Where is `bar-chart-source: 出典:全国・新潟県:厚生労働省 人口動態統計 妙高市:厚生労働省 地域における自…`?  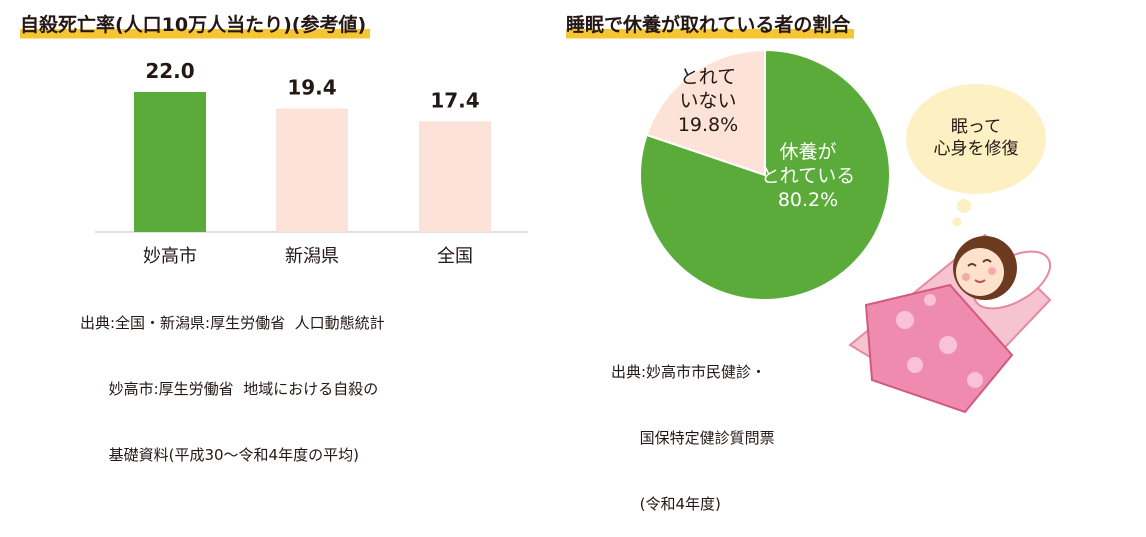
bar-chart-source: 出典:全国・新潟県:厚生労働省 人口動態統計 妙高市:厚生労働省 地域における自… is located at coordinates (232, 378).